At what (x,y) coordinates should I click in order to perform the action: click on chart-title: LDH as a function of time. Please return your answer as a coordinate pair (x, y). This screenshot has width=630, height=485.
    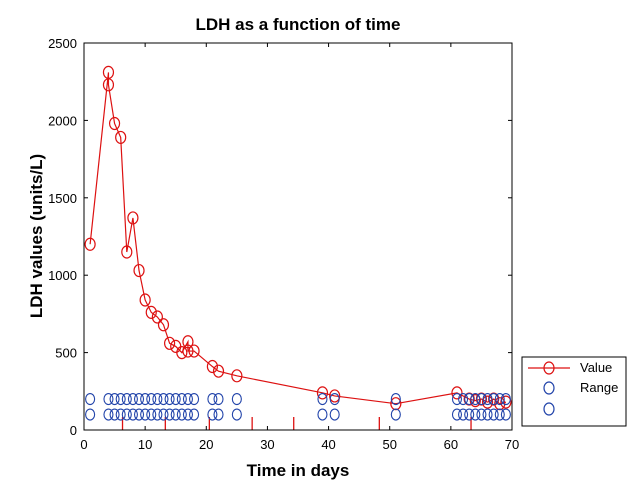
    Looking at the image, I should click on (298, 24).